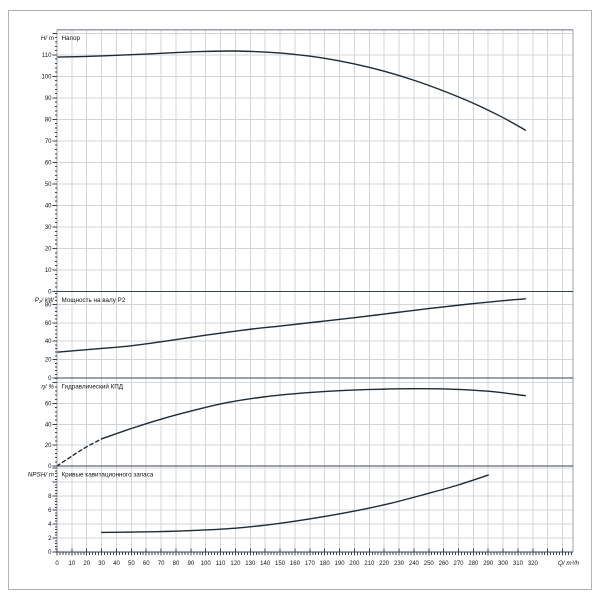 This screenshot has width=600, height=600. I want to click on x-tick-label: 320, so click(533, 564).